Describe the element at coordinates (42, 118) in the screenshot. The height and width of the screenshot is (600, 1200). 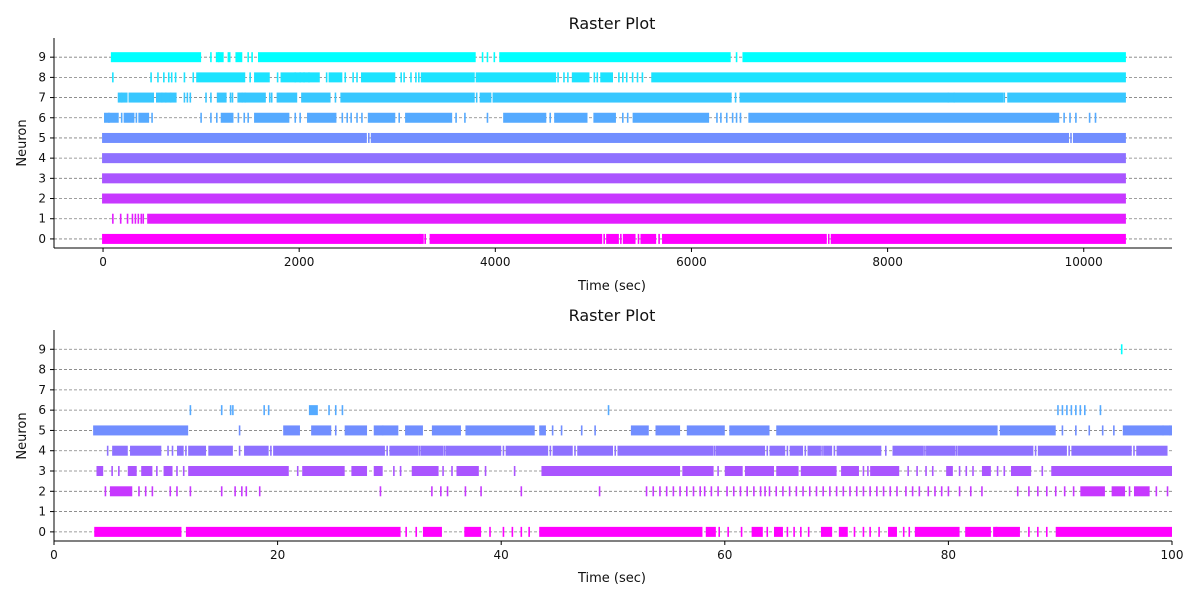
I see `y-tick-label: 6` at that location.